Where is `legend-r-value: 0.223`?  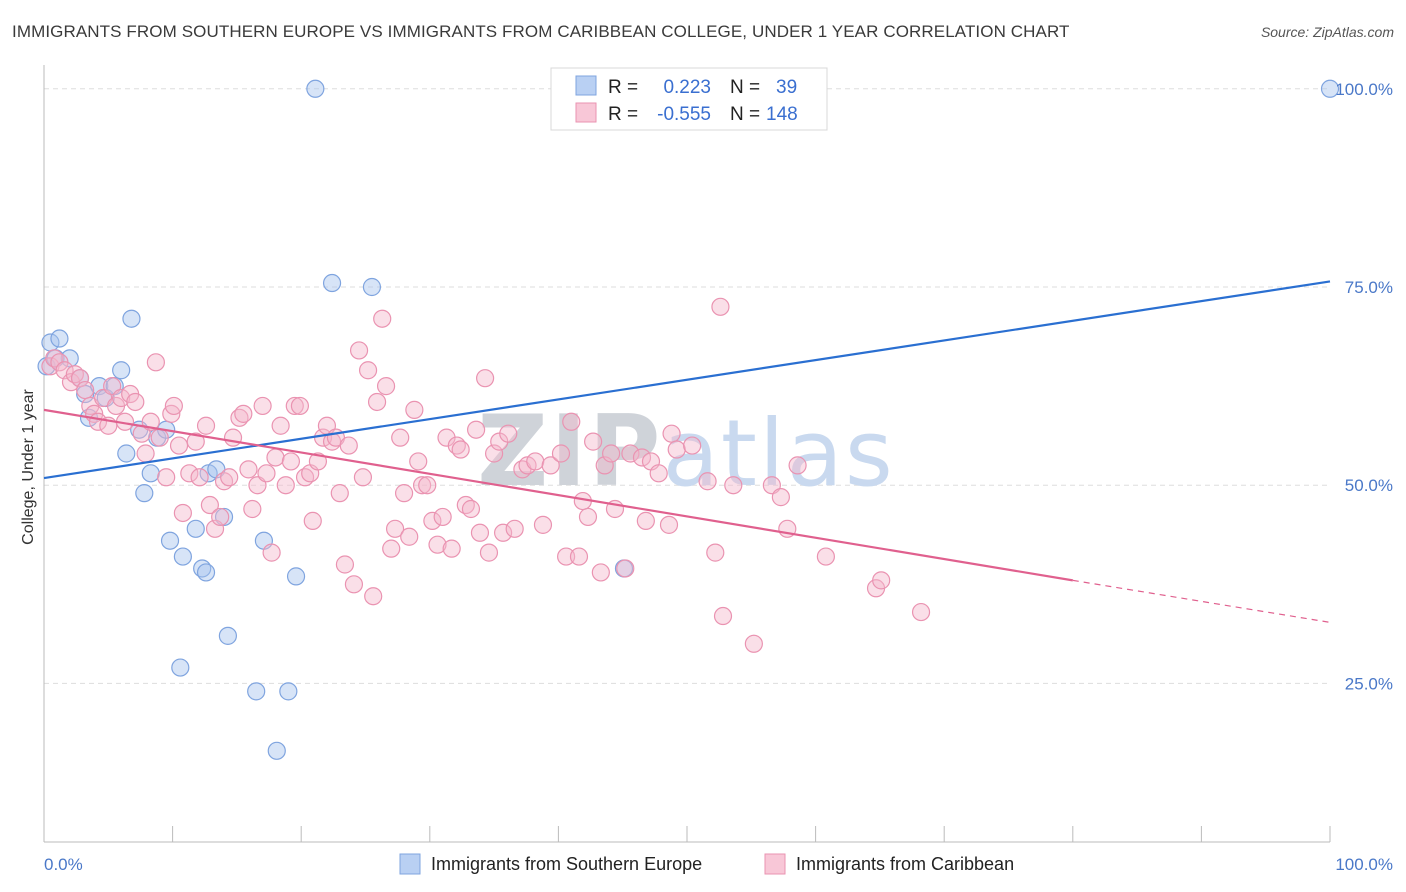
legend-r-value: 0.223 is located at coordinates (687, 87).